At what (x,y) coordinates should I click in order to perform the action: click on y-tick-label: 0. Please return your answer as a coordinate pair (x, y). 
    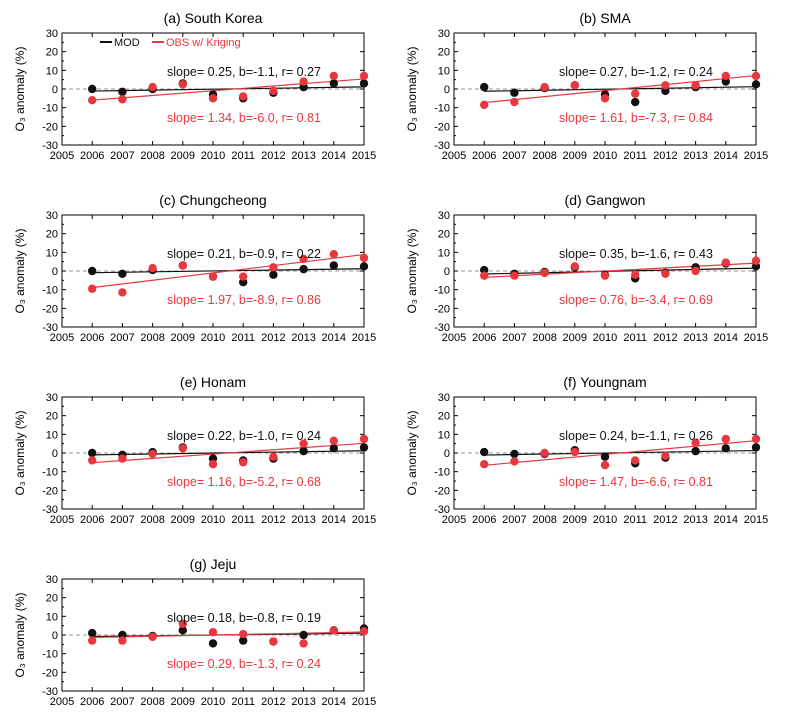
    Looking at the image, I should click on (55, 272).